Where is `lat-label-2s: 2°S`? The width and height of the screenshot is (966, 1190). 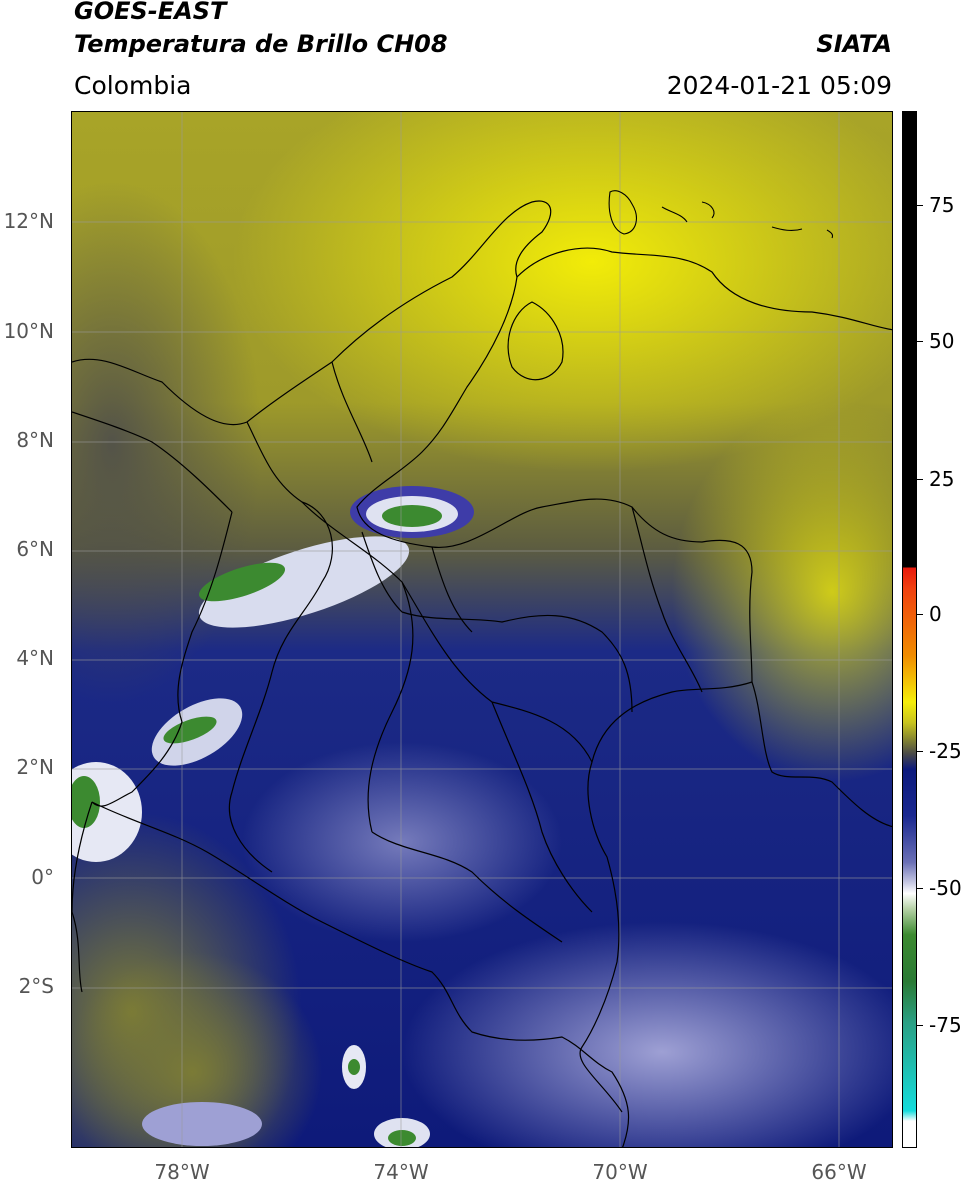 lat-label-2s: 2°S is located at coordinates (36, 986).